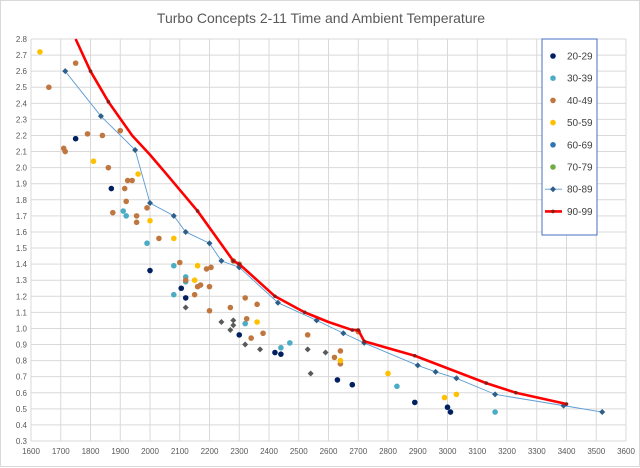  What do you see at coordinates (329, 451) in the screenshot?
I see `x-tick-label: 2600` at bounding box center [329, 451].